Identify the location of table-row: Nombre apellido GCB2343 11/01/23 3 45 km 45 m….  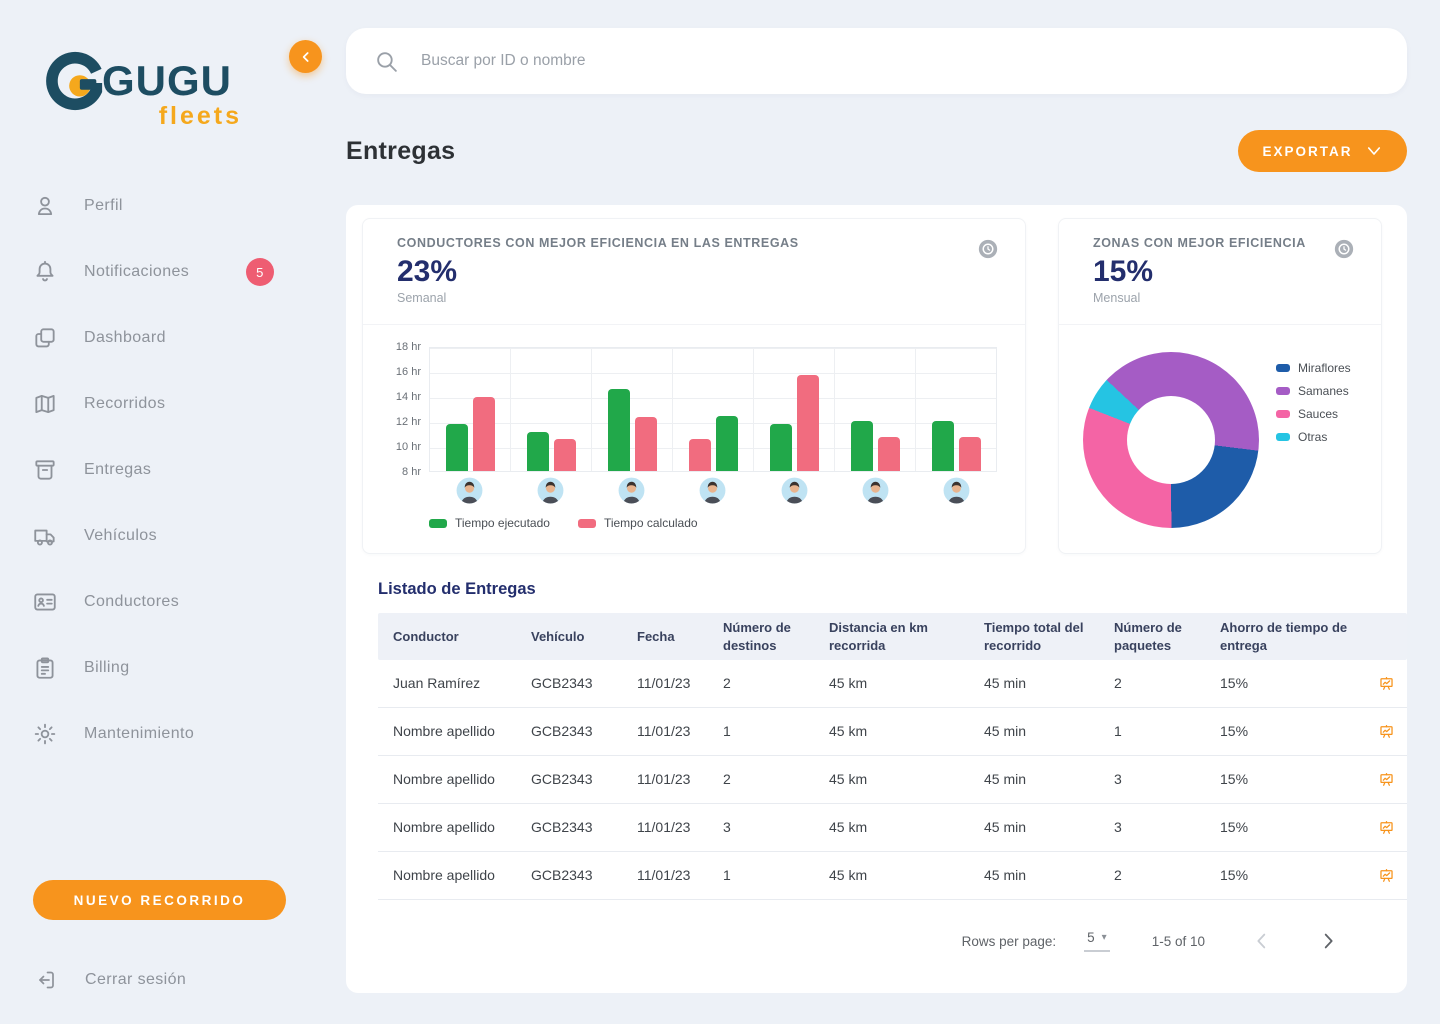
(892, 828).